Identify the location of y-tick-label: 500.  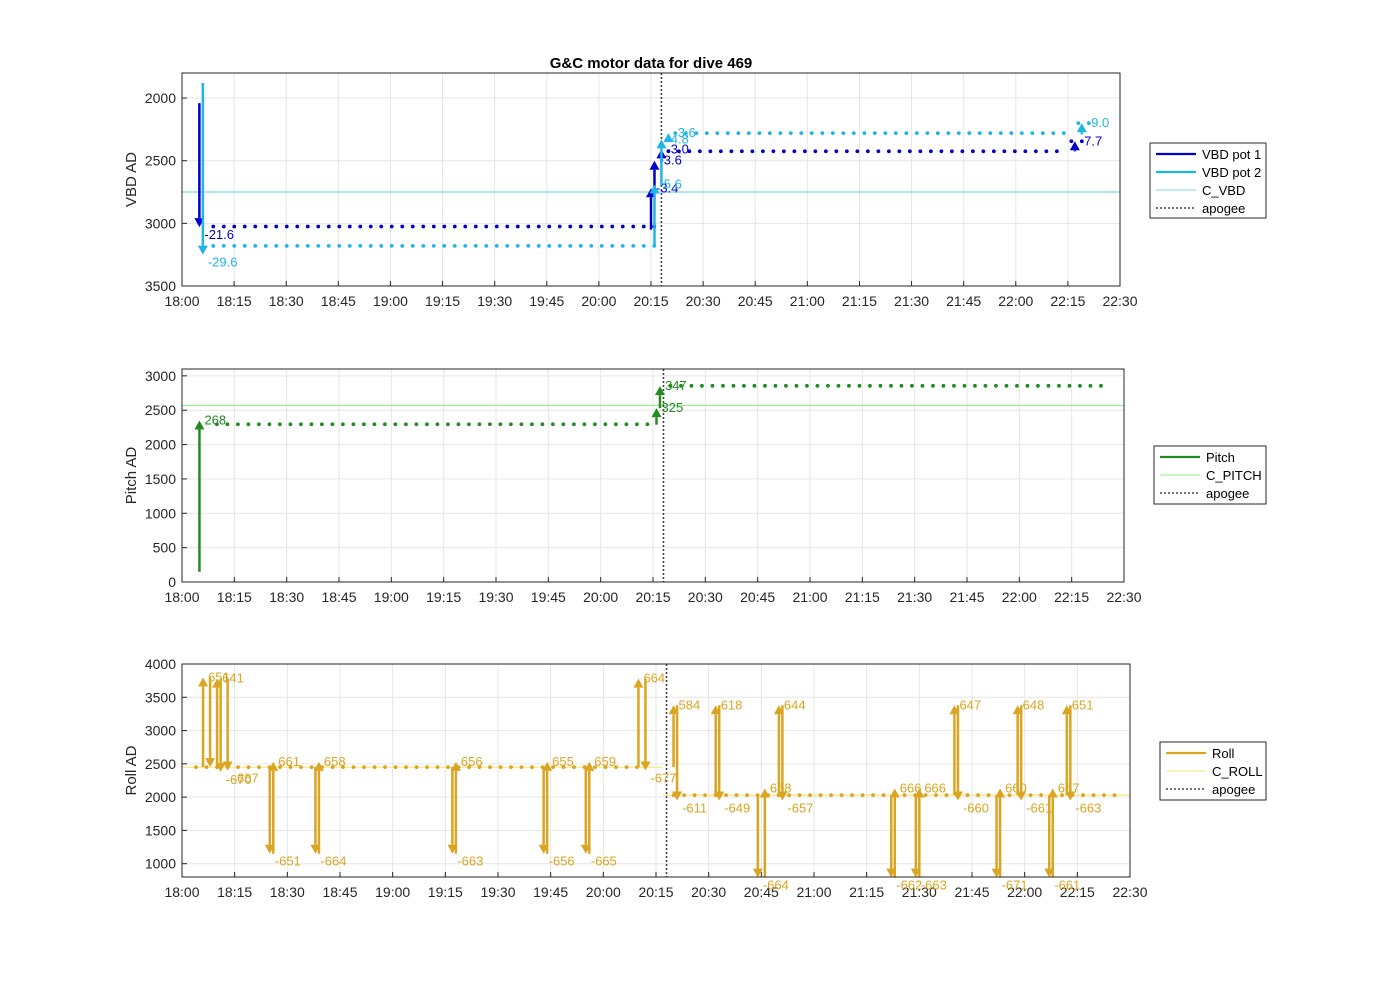
(165, 548).